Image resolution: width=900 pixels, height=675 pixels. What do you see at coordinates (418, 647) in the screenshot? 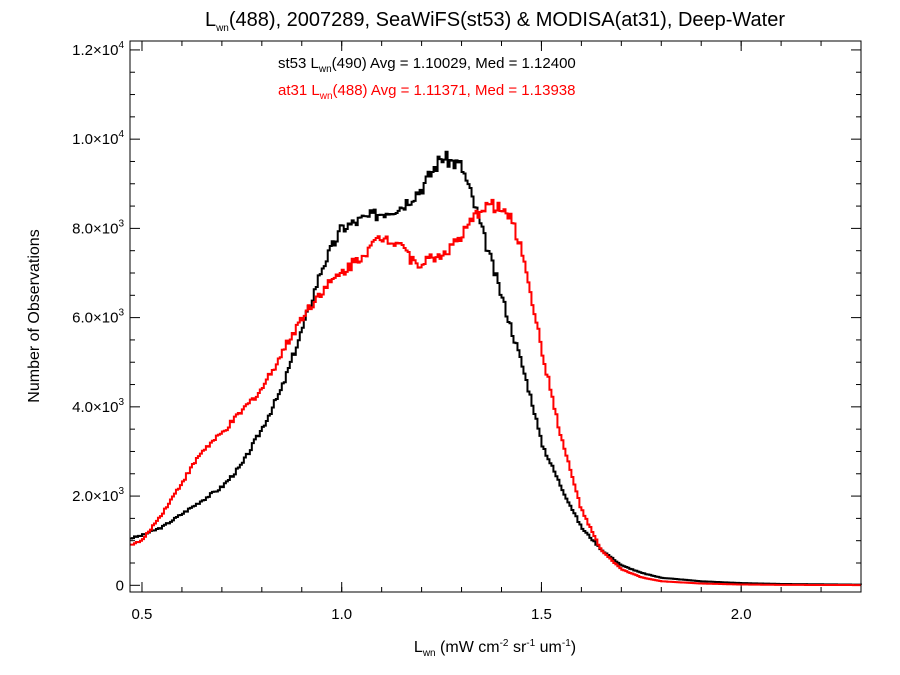
I see `x-axis-label-main: L` at bounding box center [418, 647].